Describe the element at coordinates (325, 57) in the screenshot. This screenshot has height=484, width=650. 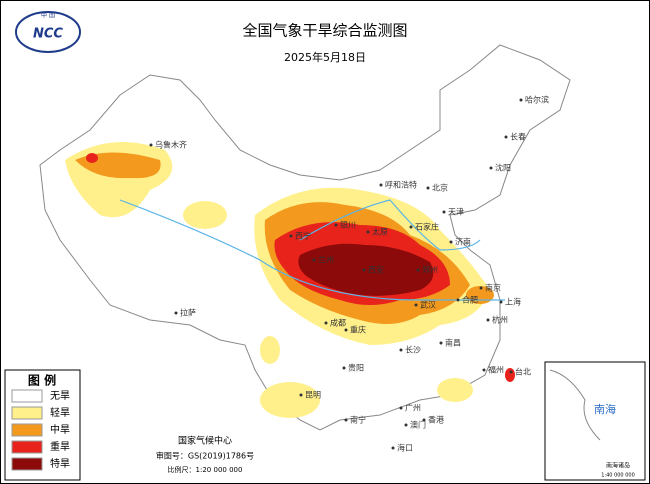
I see `date: 2025年5月18日` at that location.